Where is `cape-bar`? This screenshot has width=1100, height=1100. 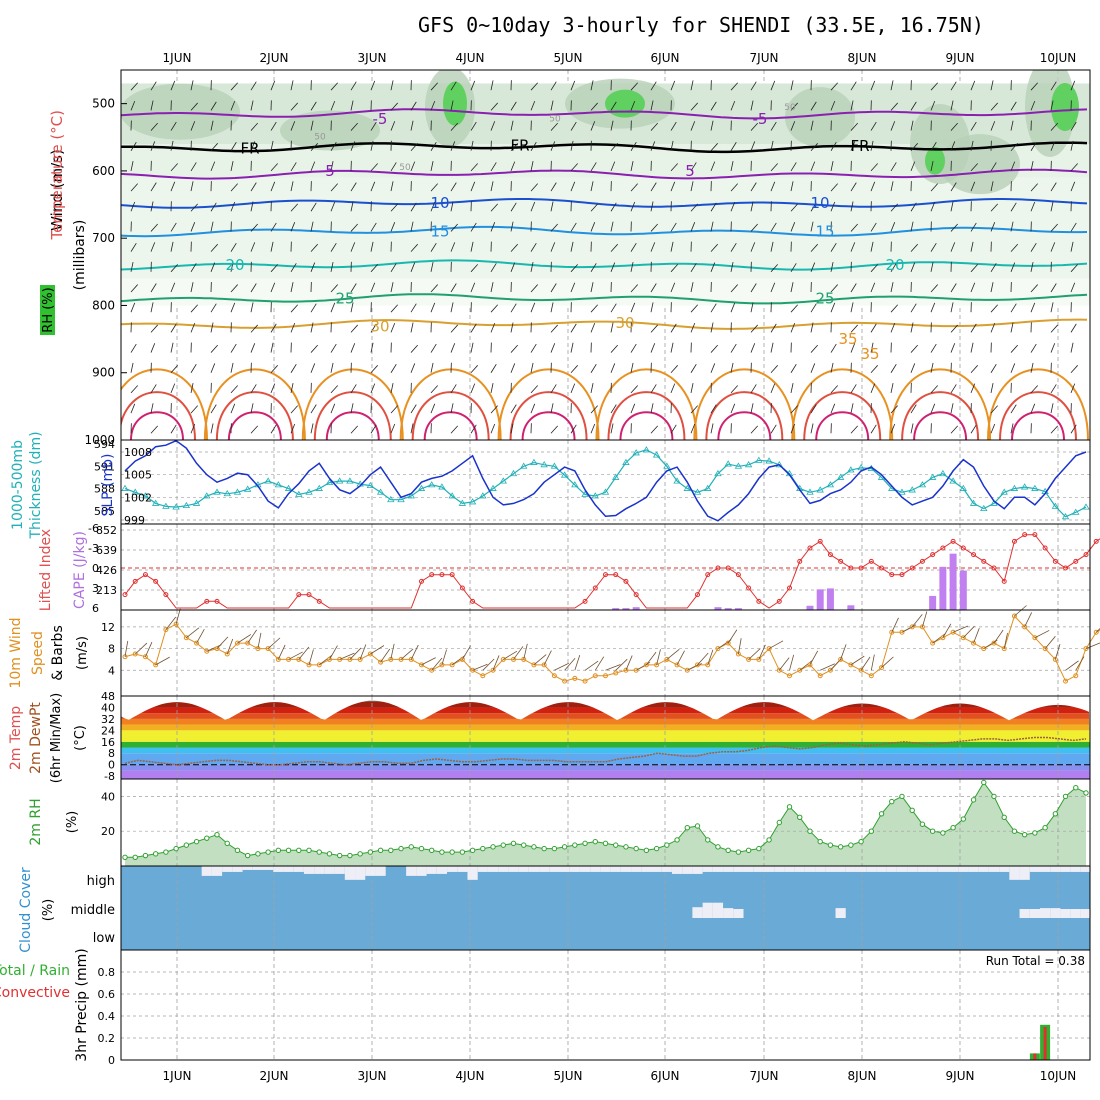
cape-bar is located at coordinates (830, 599).